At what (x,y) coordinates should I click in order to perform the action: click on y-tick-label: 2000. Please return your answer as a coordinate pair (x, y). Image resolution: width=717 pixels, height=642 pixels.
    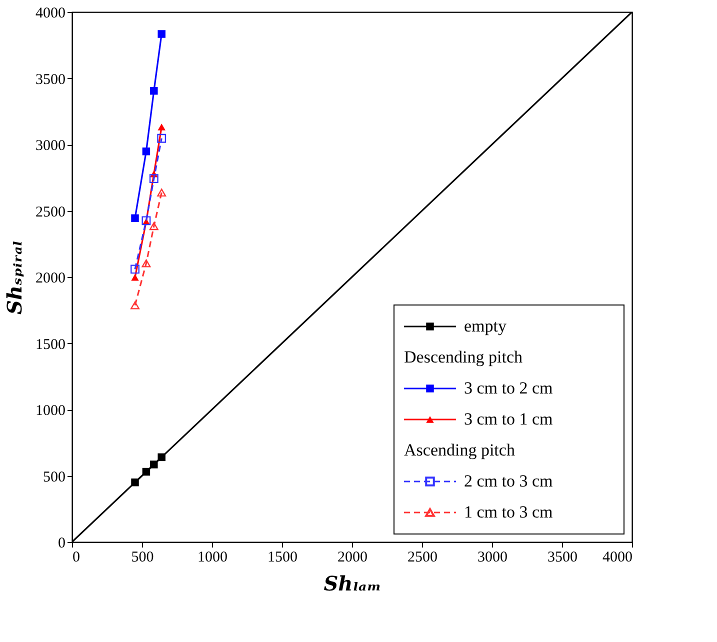
    Looking at the image, I should click on (51, 278).